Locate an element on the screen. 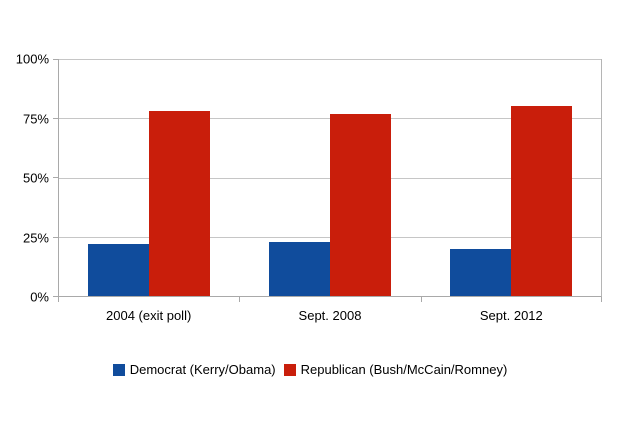 The height and width of the screenshot is (434, 620). y-axis-tick-label: 100% is located at coordinates (32, 59).